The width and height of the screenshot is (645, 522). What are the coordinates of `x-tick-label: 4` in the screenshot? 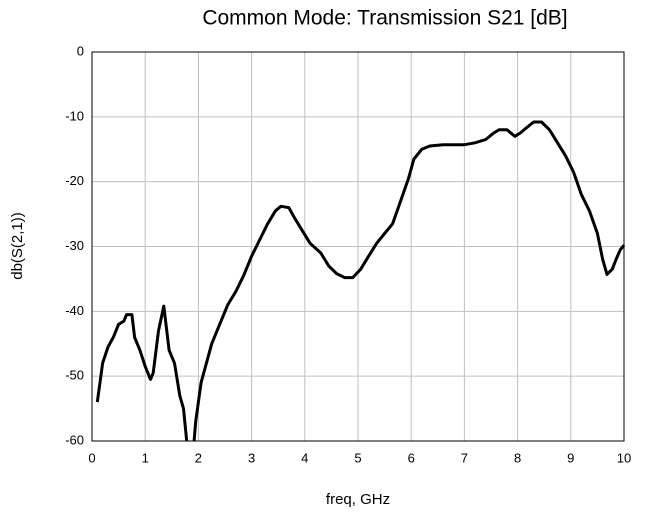 It's located at (304, 457).